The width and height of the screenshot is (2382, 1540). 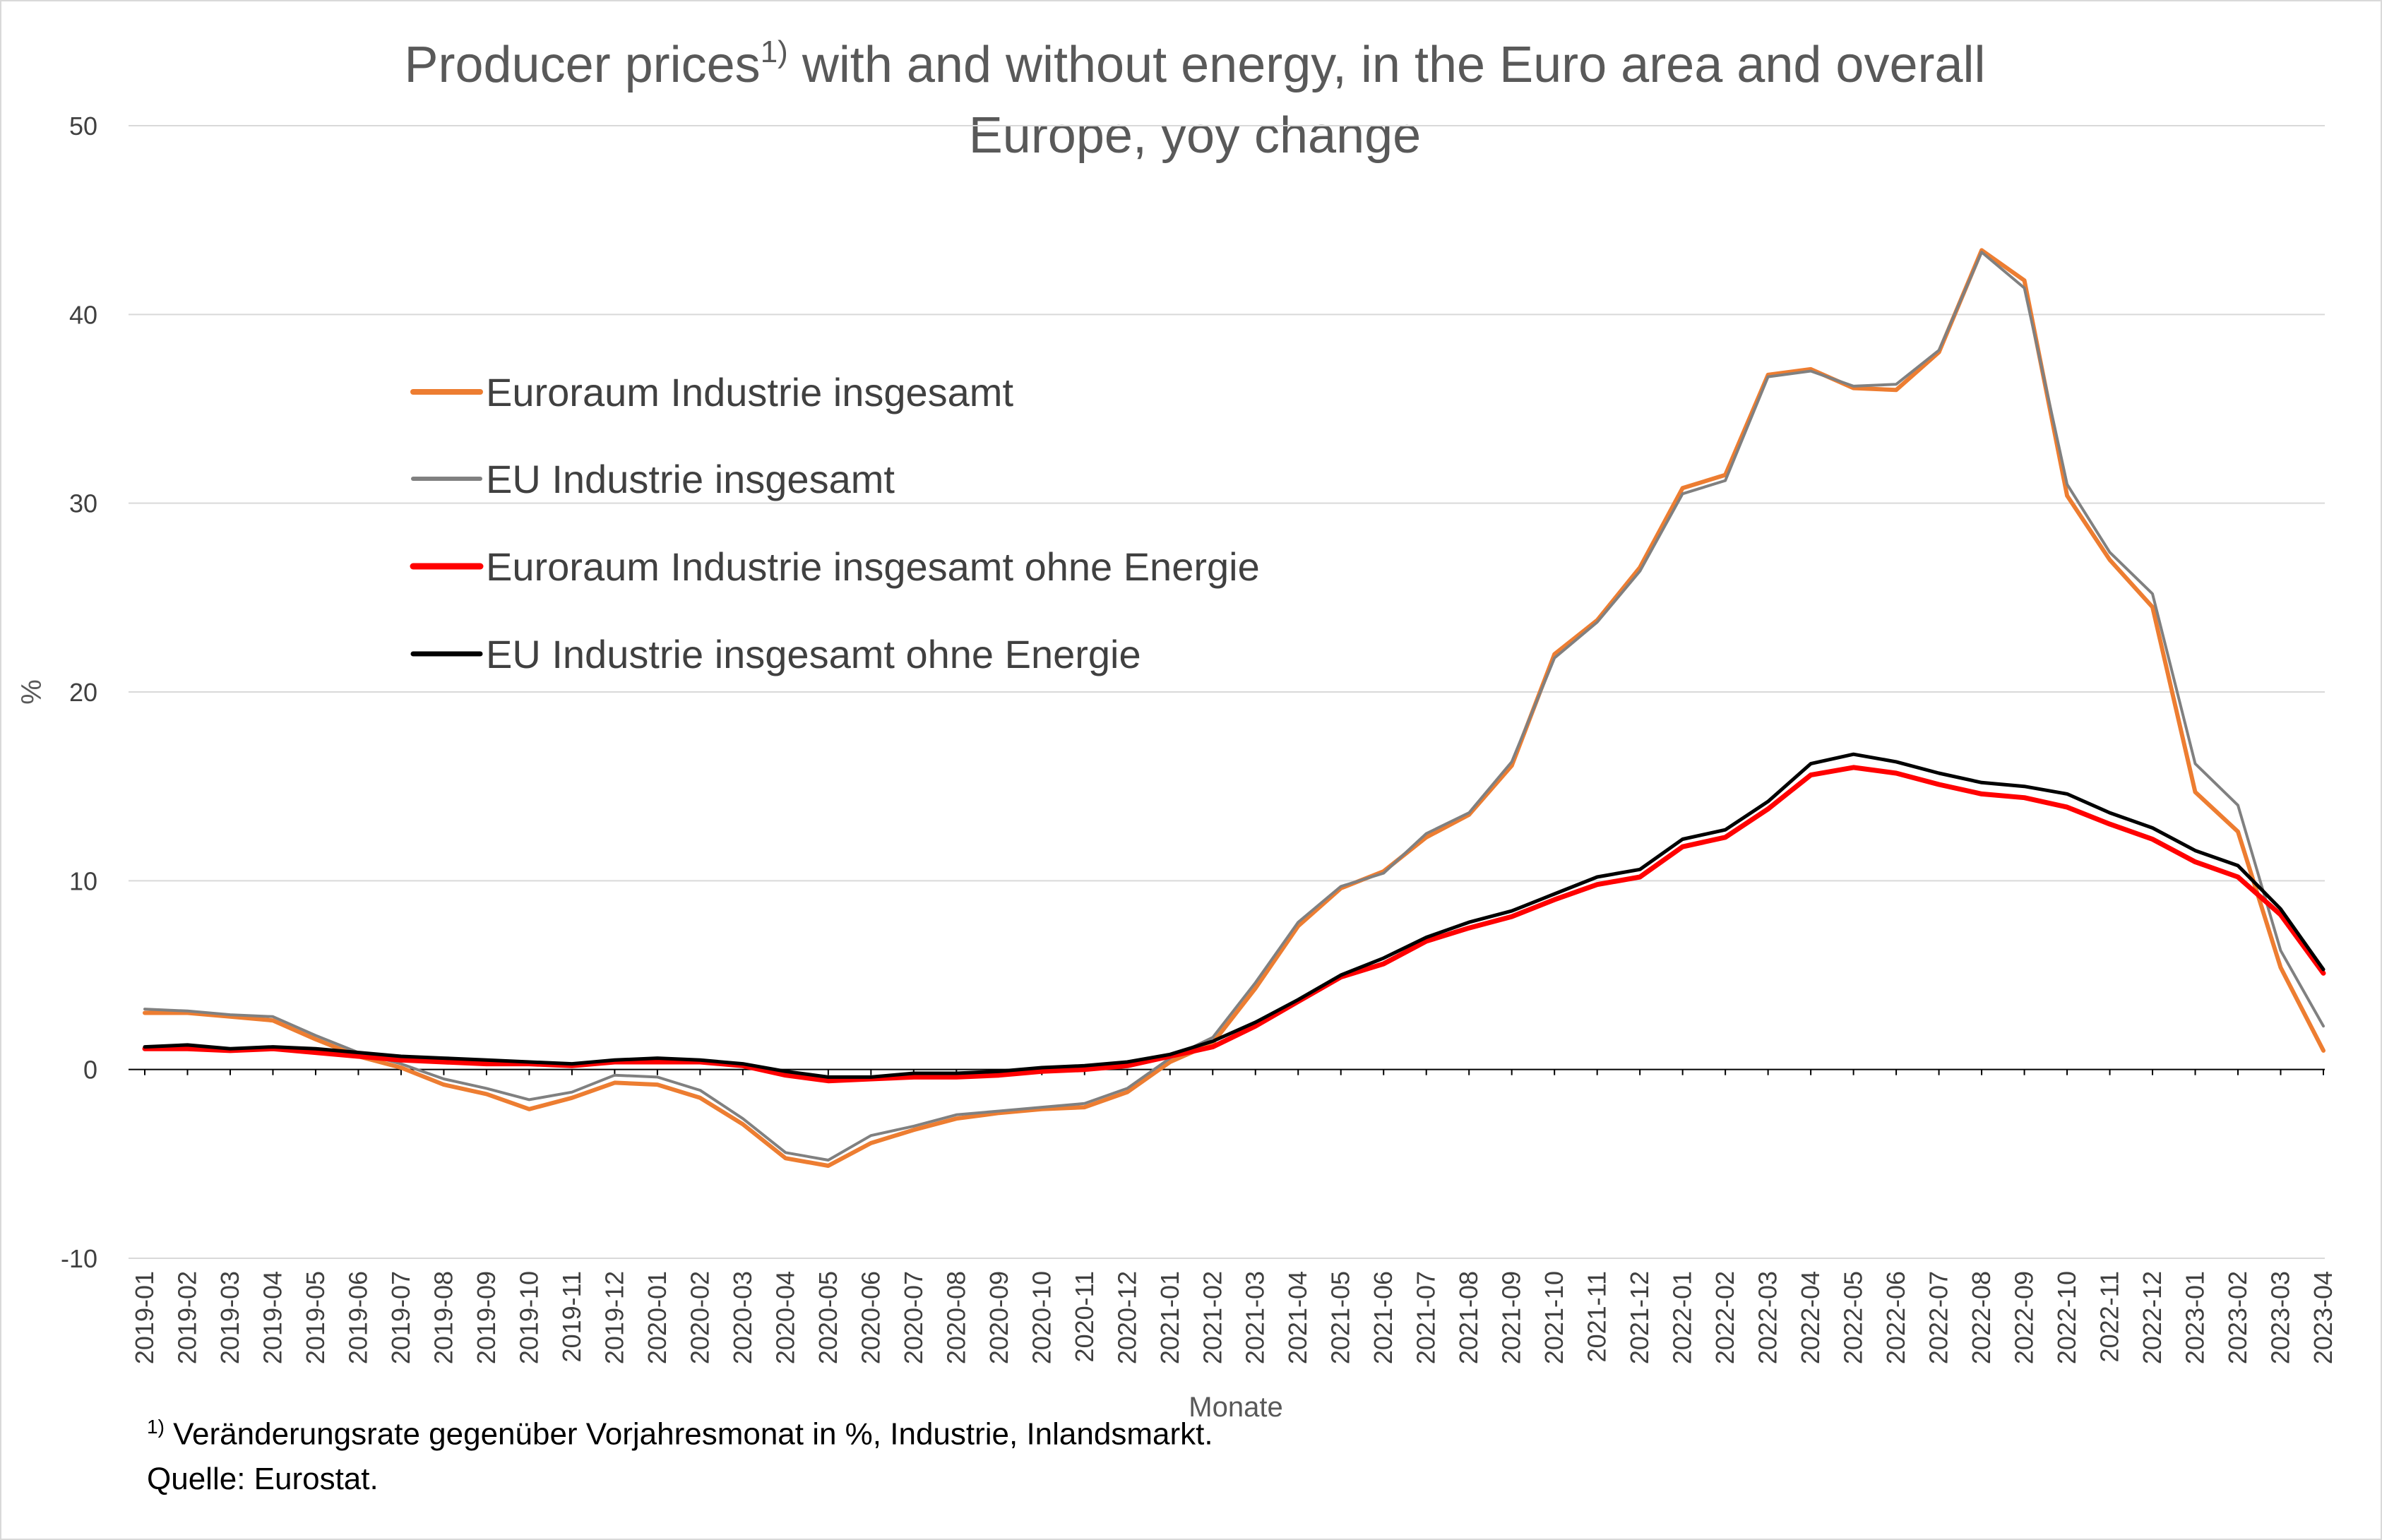 What do you see at coordinates (572, 1316) in the screenshot?
I see `x-tick-label: 2019-11` at bounding box center [572, 1316].